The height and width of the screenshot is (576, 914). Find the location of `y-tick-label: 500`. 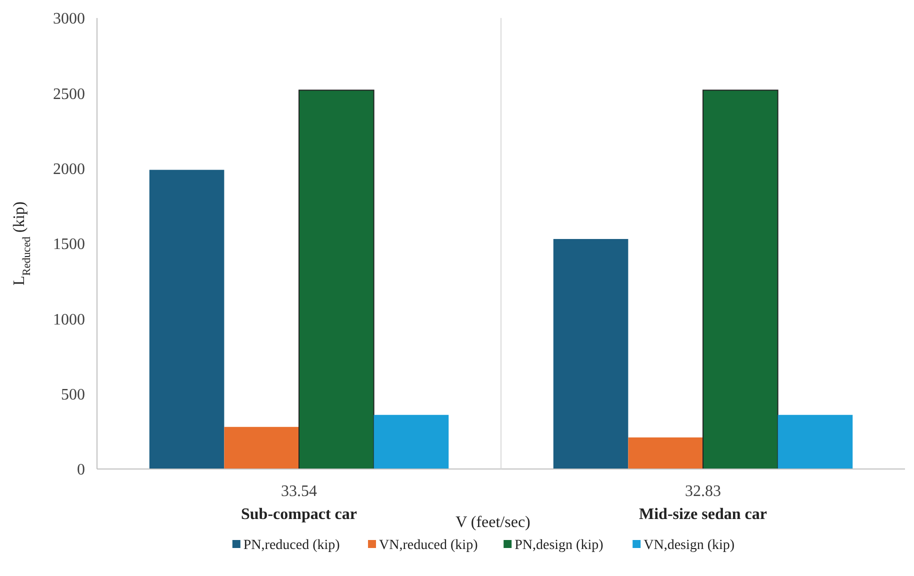

y-tick-label: 500 is located at coordinates (73, 395).